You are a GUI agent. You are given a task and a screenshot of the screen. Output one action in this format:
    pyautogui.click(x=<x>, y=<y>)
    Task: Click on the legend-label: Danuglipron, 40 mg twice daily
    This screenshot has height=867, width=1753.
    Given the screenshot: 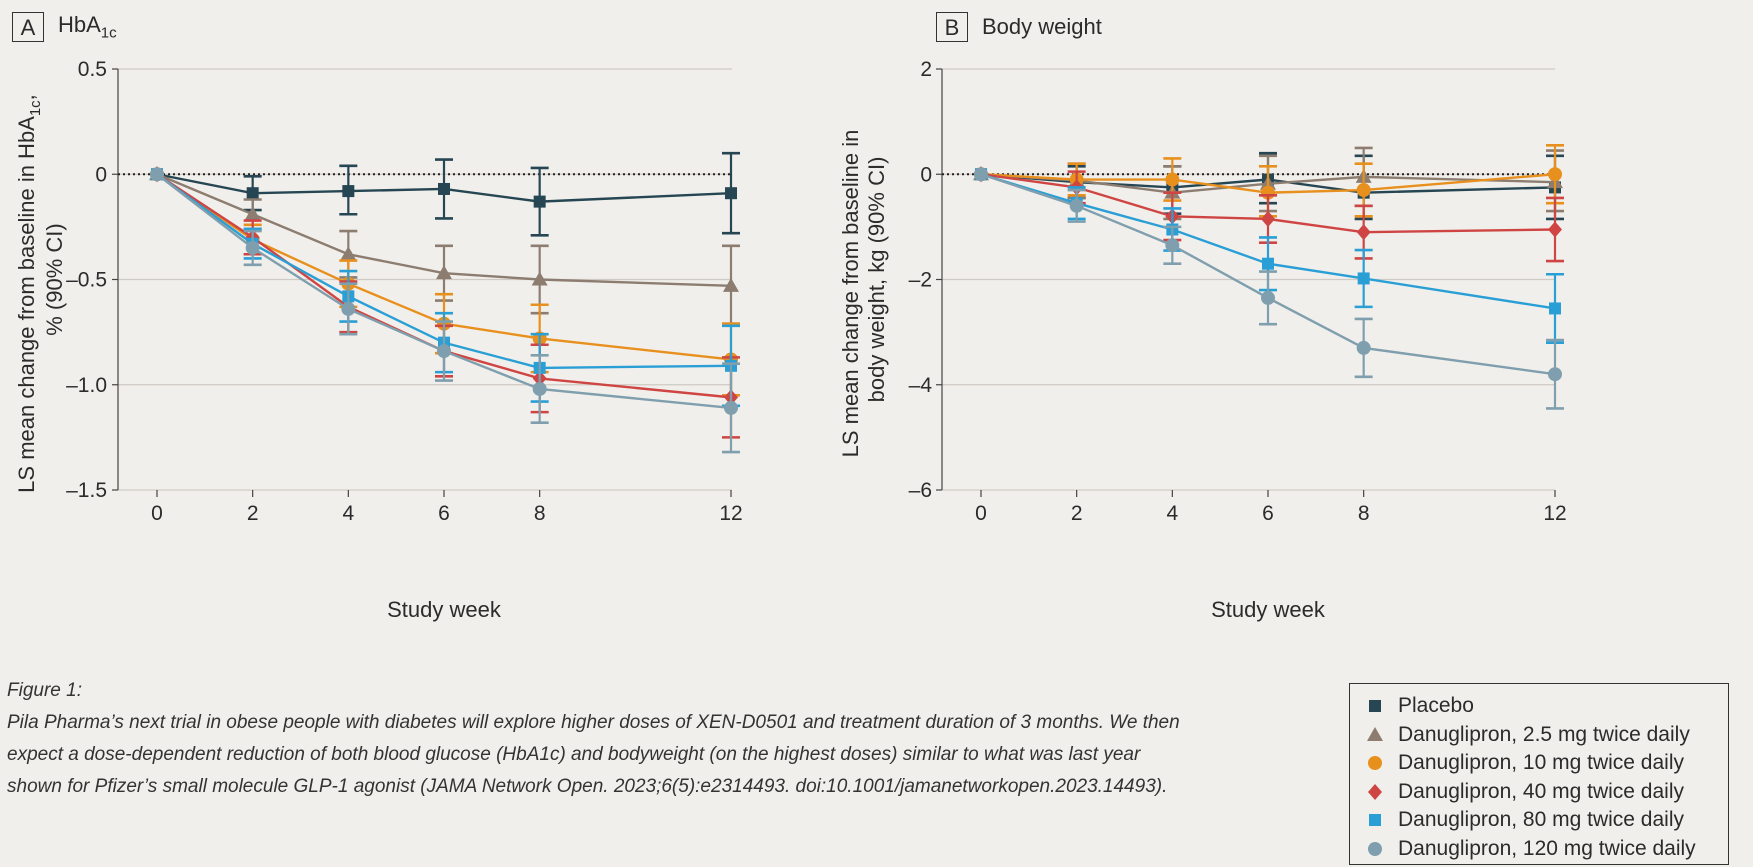 What is the action you would take?
    pyautogui.click(x=1541, y=791)
    